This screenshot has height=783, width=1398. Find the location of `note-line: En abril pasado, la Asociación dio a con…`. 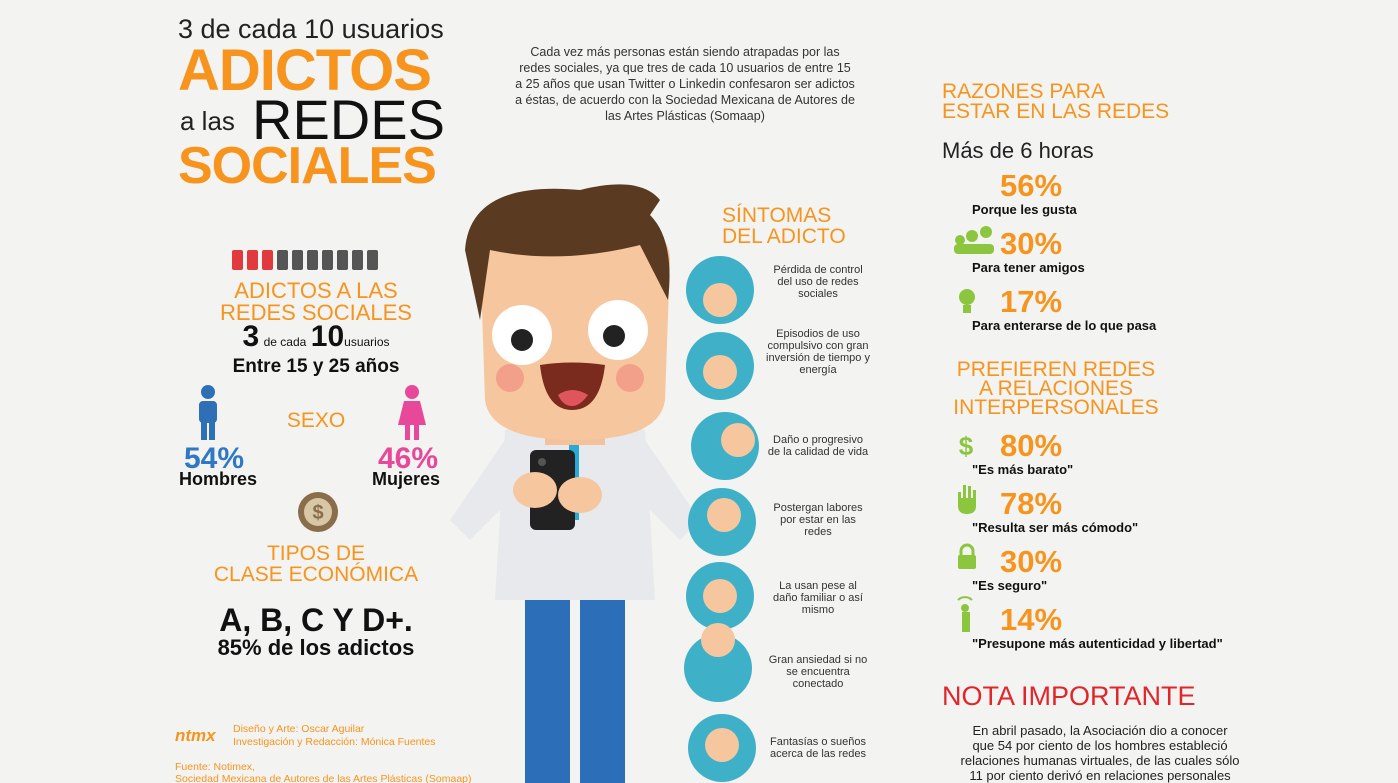

note-line: En abril pasado, la Asociación dio a con… is located at coordinates (1100, 730).